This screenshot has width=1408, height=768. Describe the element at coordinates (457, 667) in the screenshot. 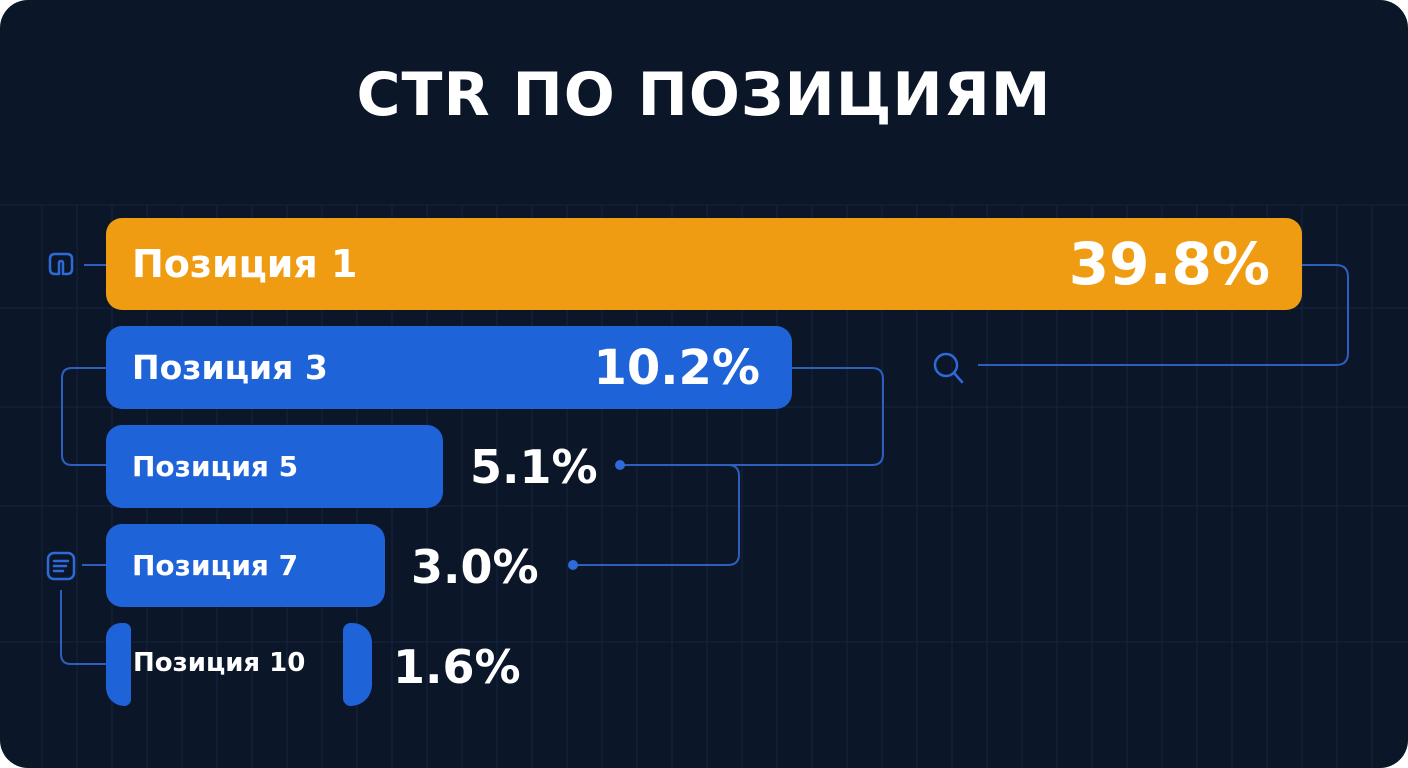

I see `bar-value-position-10: 1.6%` at that location.